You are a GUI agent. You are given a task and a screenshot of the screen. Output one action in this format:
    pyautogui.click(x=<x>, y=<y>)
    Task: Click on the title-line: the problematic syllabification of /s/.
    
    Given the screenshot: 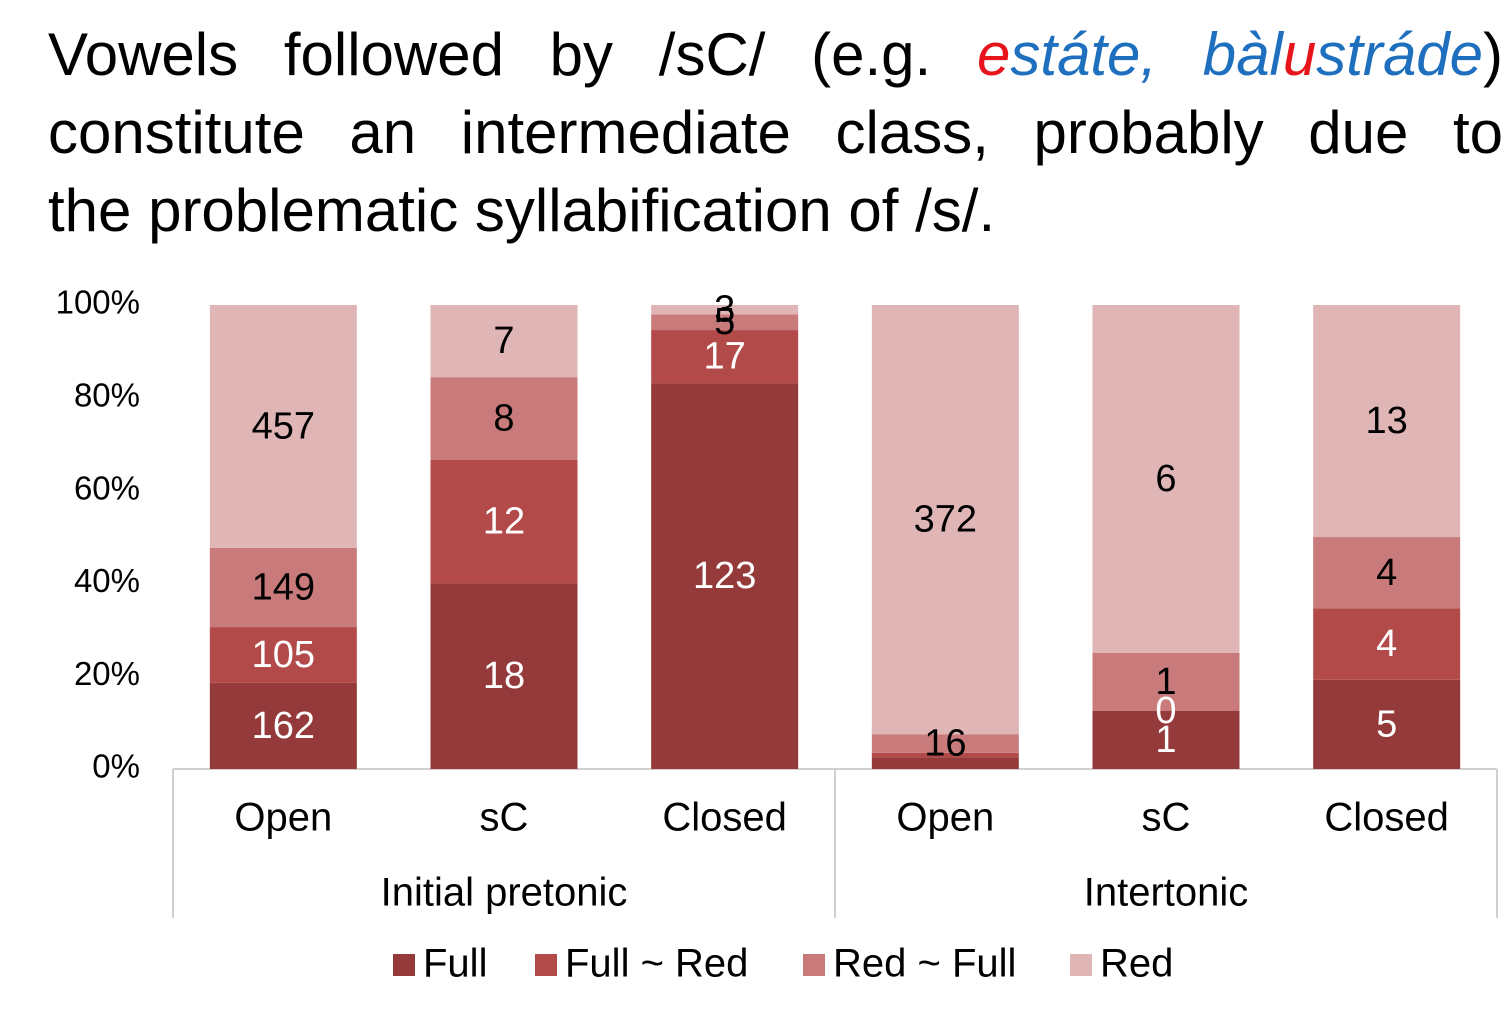 What is the action you would take?
    pyautogui.click(x=775, y=211)
    